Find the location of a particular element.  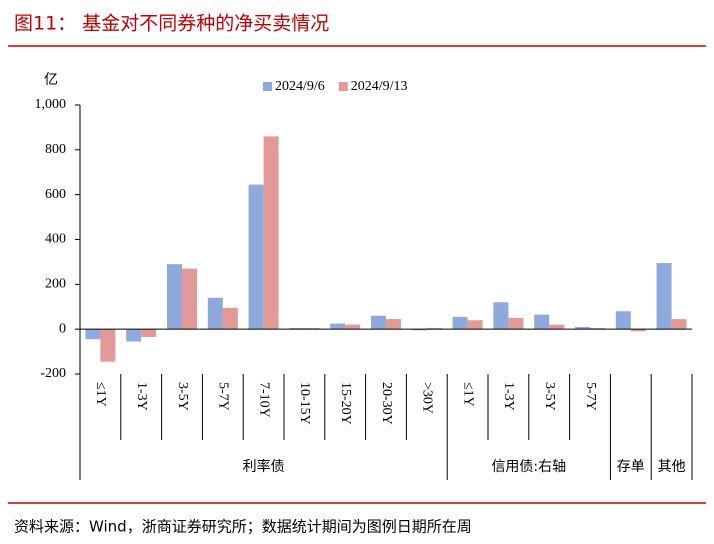

y-tick-label: 400 is located at coordinates (55, 239).